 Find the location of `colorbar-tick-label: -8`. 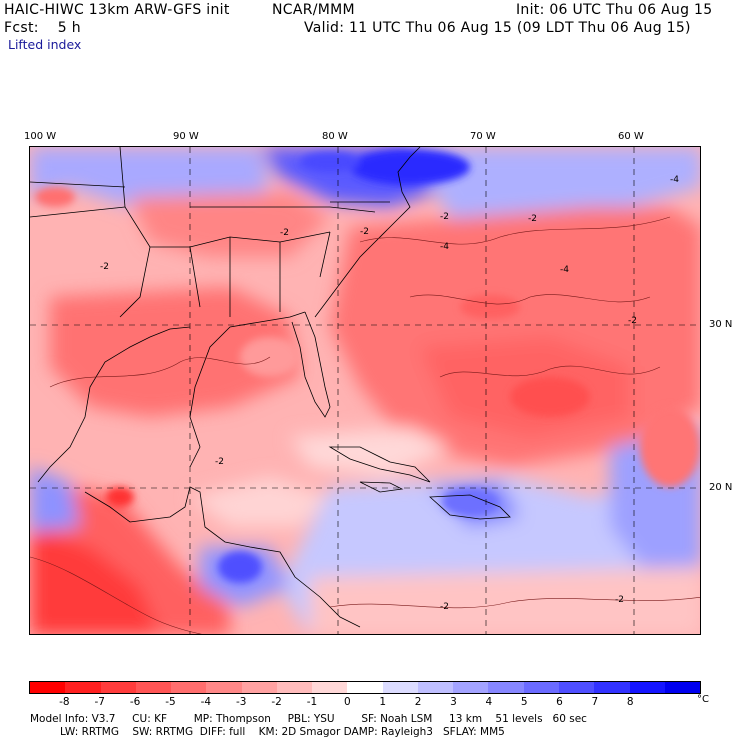

colorbar-tick-label: -8 is located at coordinates (64, 702).